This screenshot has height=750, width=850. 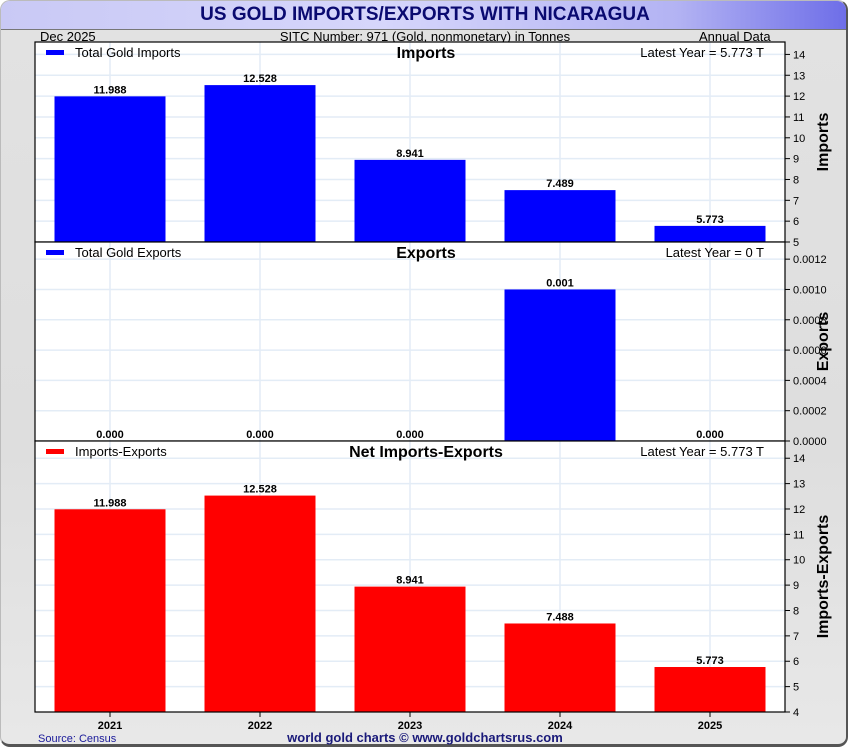 I want to click on imports-value-label: 7.489, so click(x=560, y=184).